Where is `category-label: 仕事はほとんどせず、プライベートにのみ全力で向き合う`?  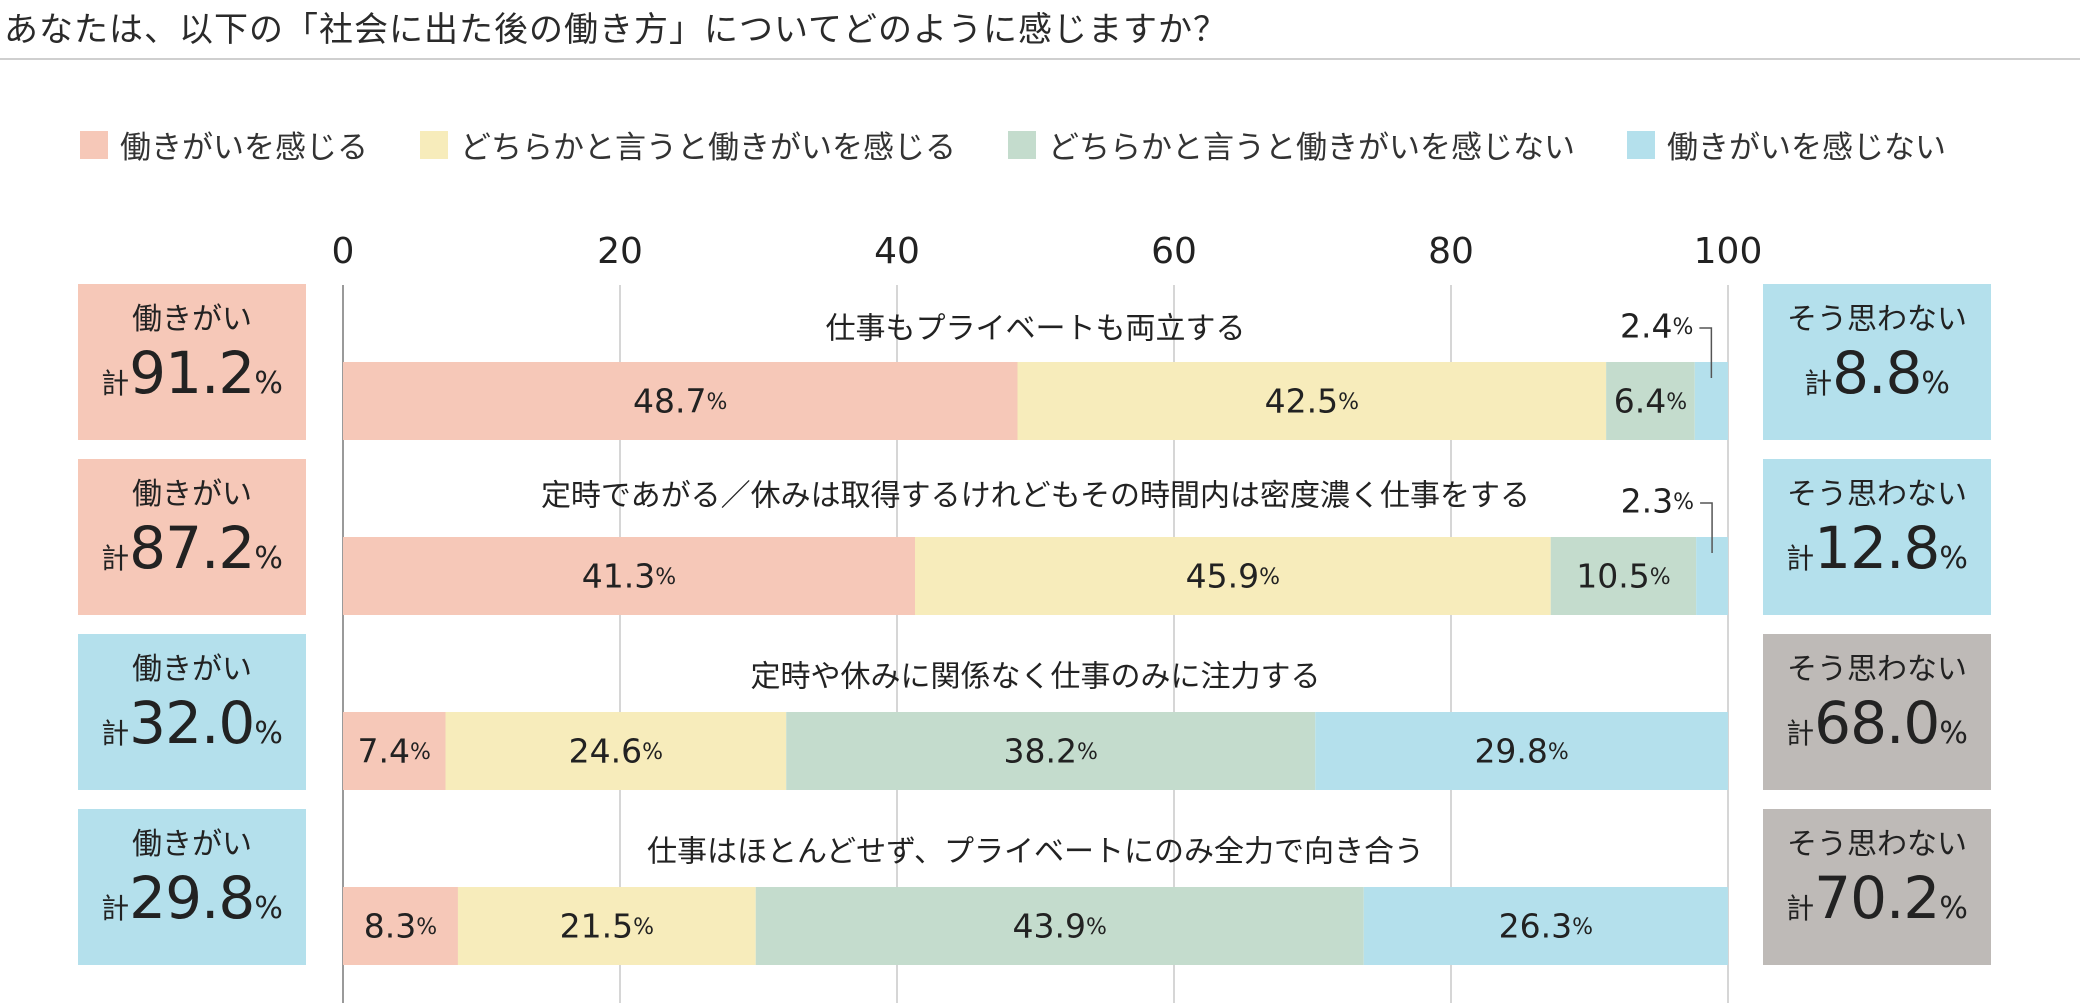 category-label: 仕事はほとんどせず、プライベートにのみ全力で向き合う is located at coordinates (1035, 852).